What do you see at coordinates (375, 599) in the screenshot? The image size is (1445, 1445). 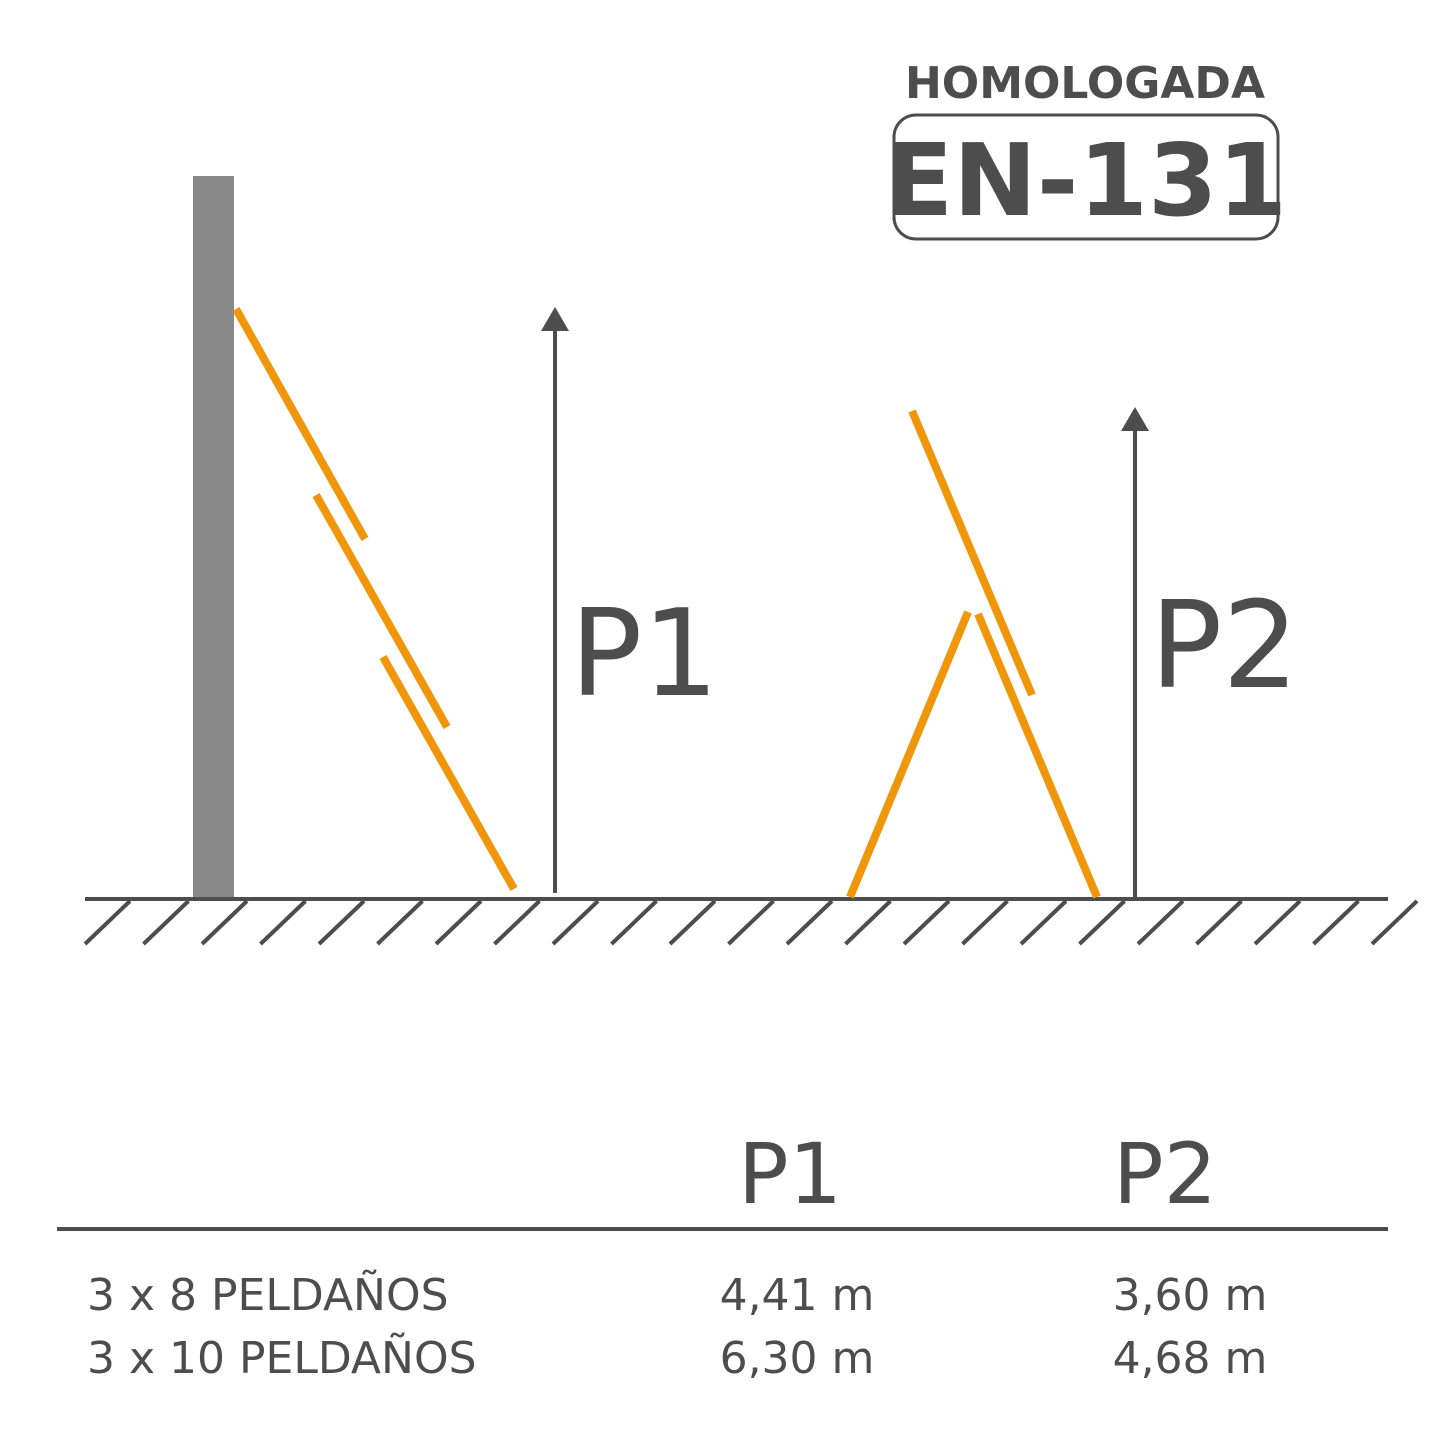 I see `ladder-leaning` at bounding box center [375, 599].